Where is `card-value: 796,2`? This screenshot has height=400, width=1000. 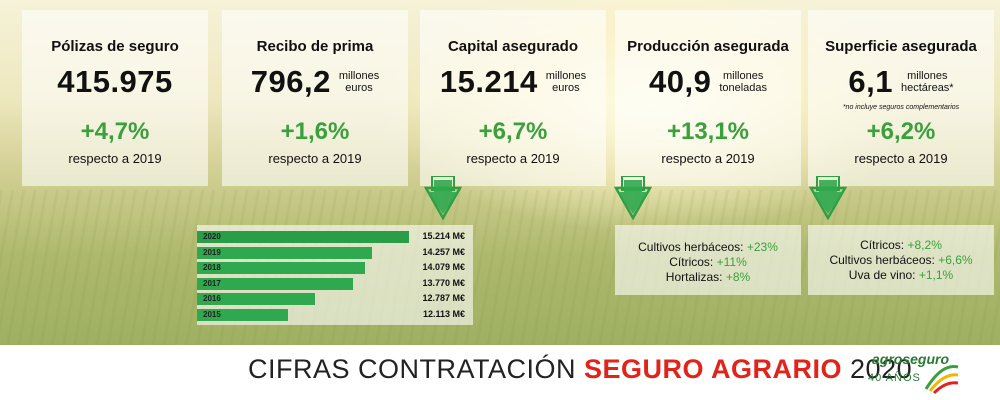
card-value: 796,2 is located at coordinates (290, 81).